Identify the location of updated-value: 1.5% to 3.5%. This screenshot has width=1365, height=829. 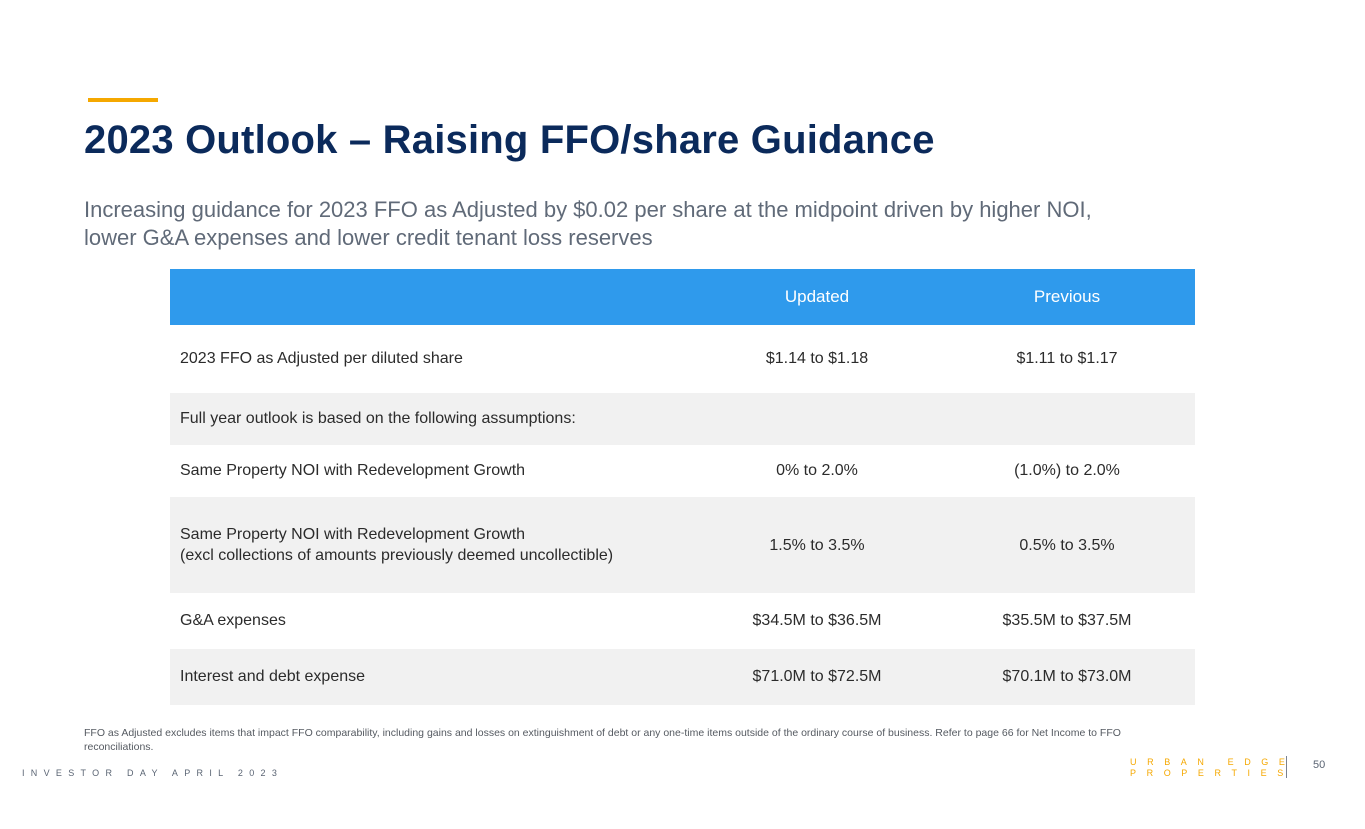
(817, 545).